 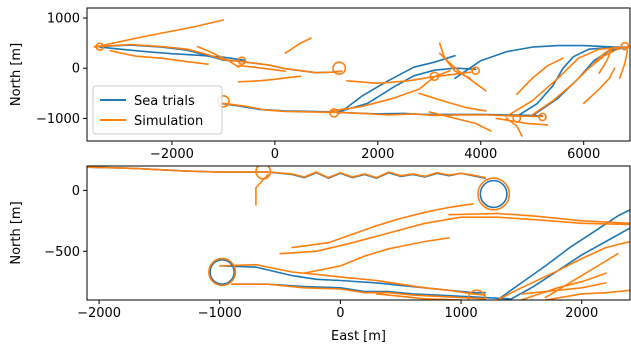 I want to click on legend-frame, so click(x=157, y=110).